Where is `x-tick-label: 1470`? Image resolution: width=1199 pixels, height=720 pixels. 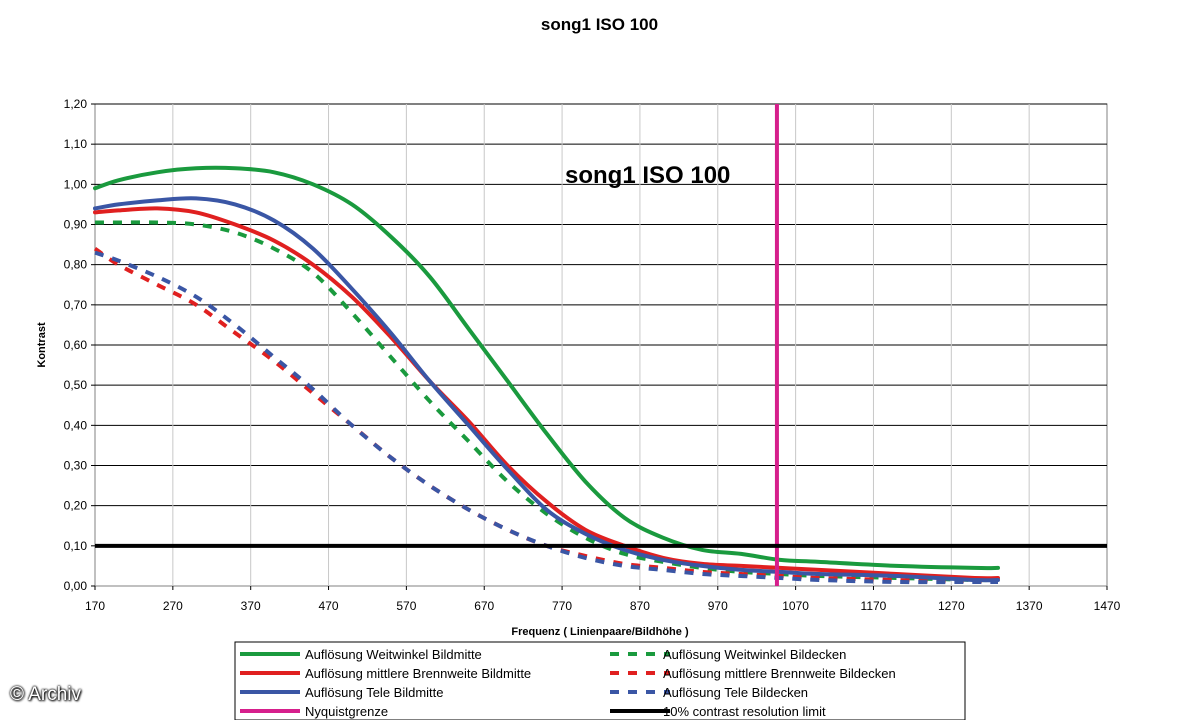 x-tick-label: 1470 is located at coordinates (1107, 606).